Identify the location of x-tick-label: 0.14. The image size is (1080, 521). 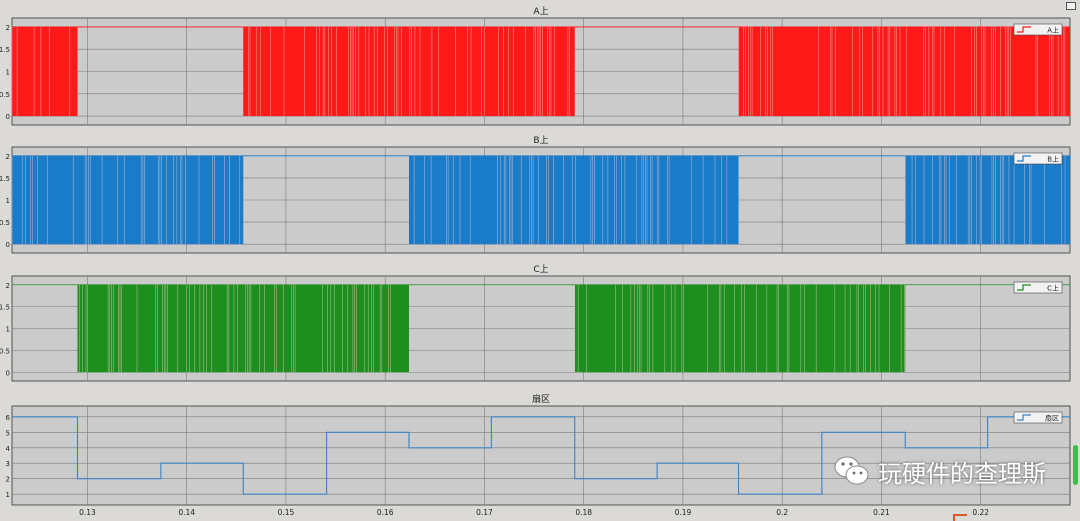
(186, 512).